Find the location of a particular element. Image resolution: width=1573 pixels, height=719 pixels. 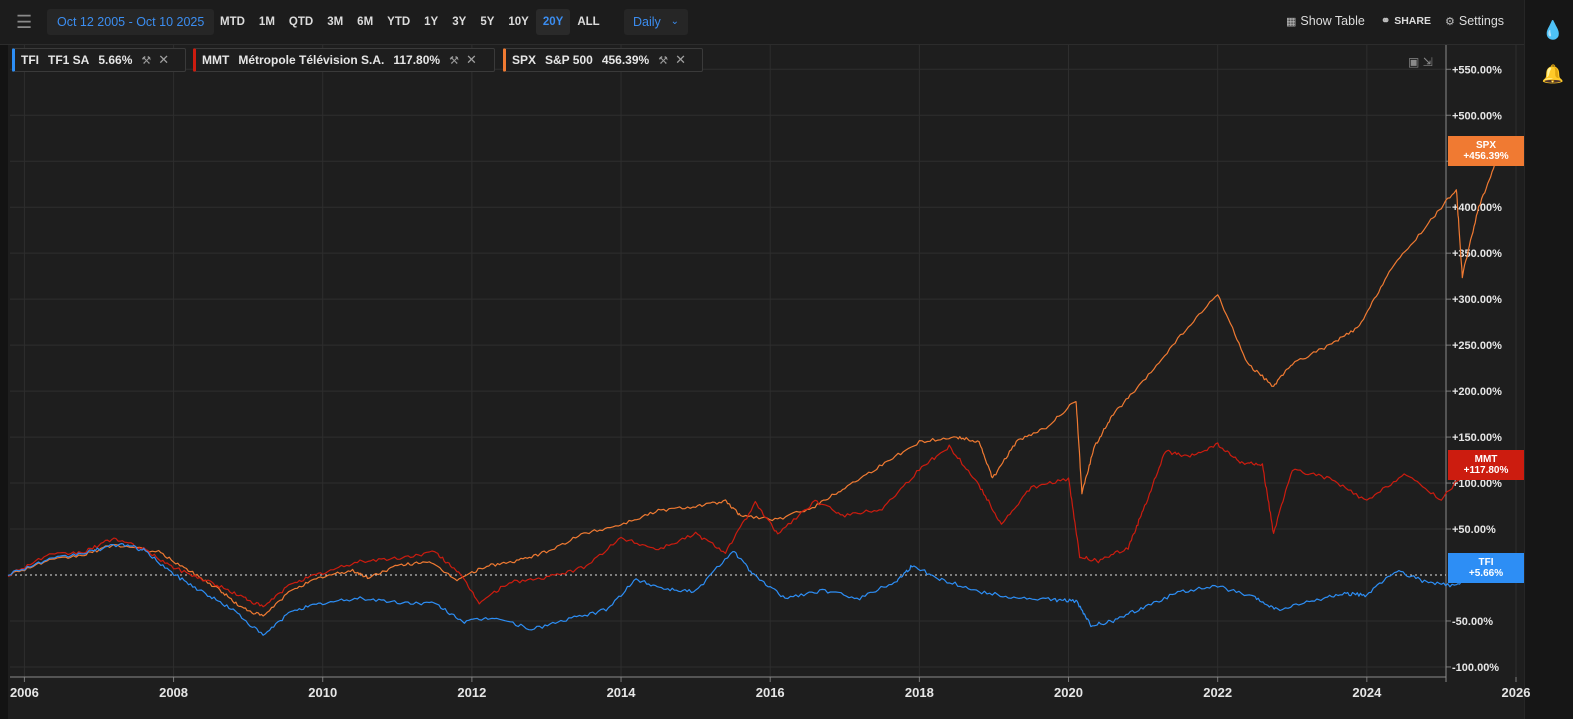

value-tag-ticker: MMT is located at coordinates (1486, 460).